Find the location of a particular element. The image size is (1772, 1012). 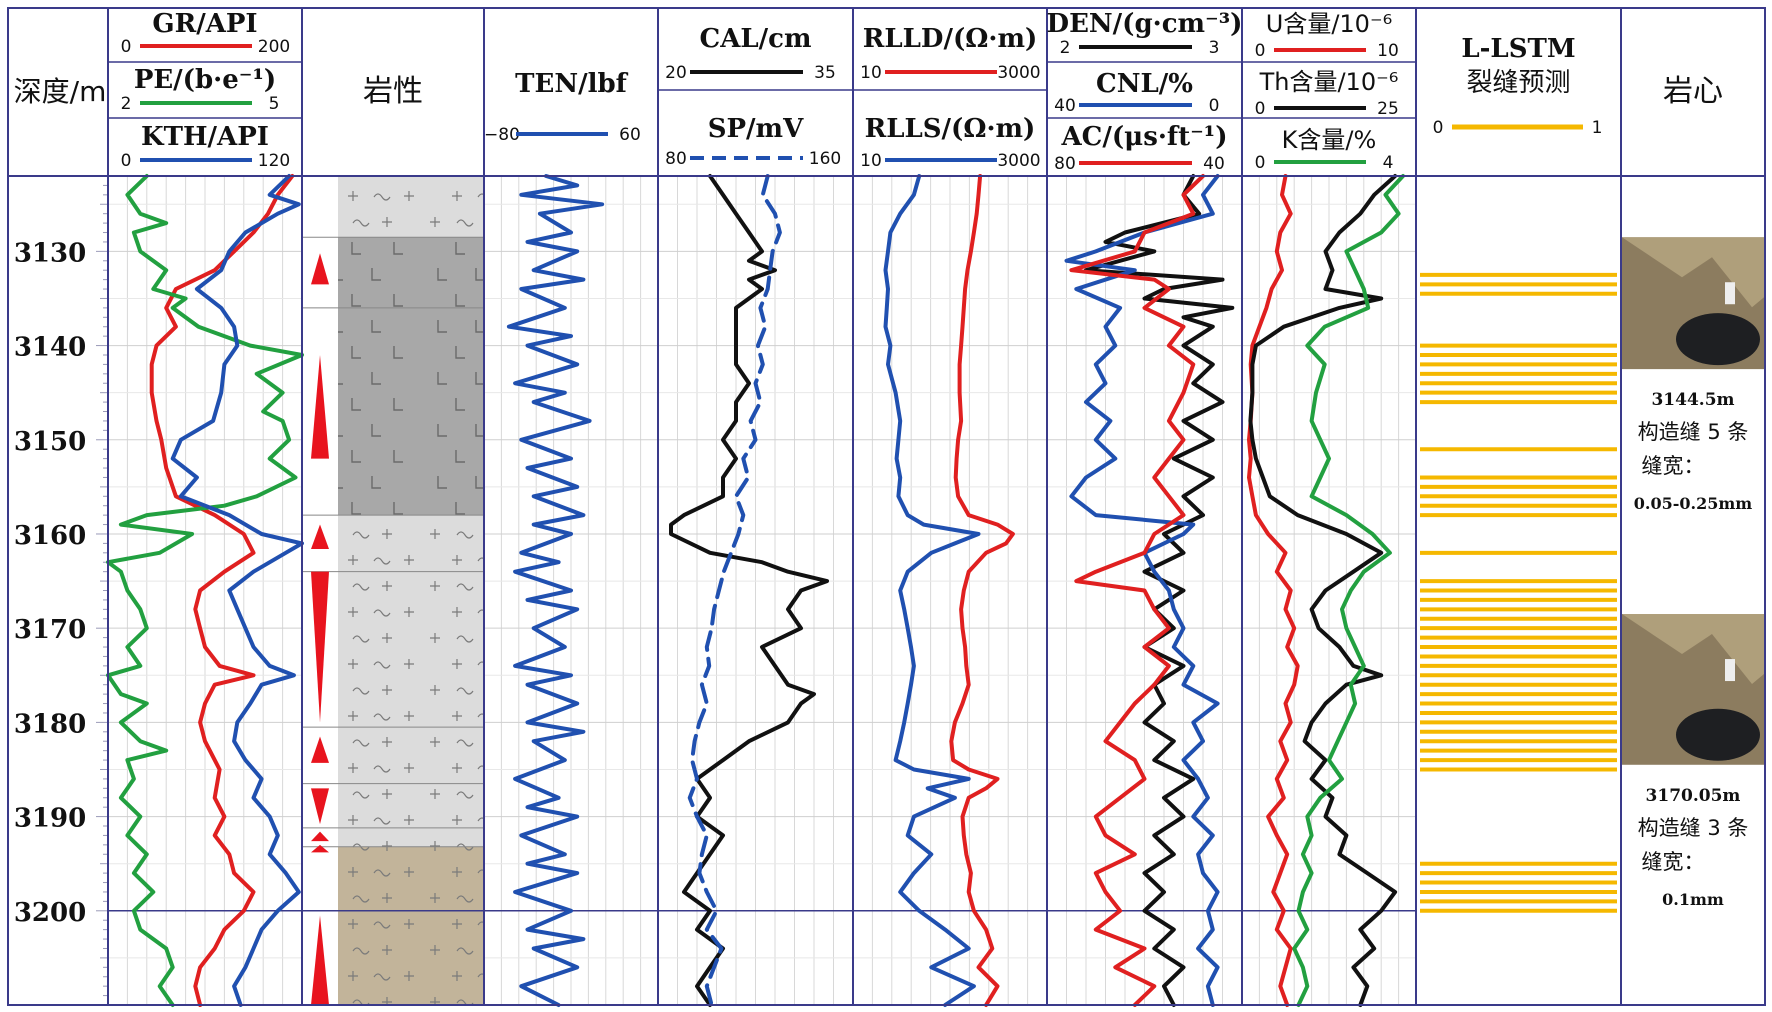

pe-header-title: PE/(b·e⁻¹) is located at coordinates (205, 80).